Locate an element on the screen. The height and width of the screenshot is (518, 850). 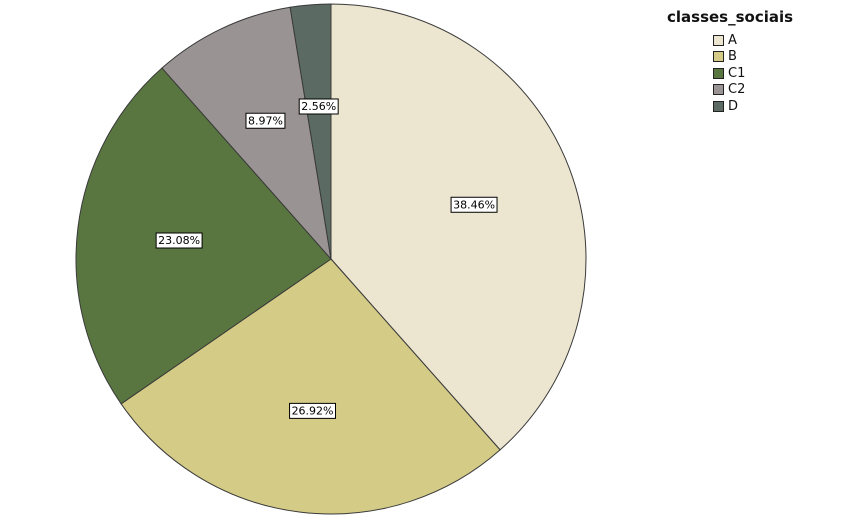
legend-label-c1: C1 is located at coordinates (737, 73).